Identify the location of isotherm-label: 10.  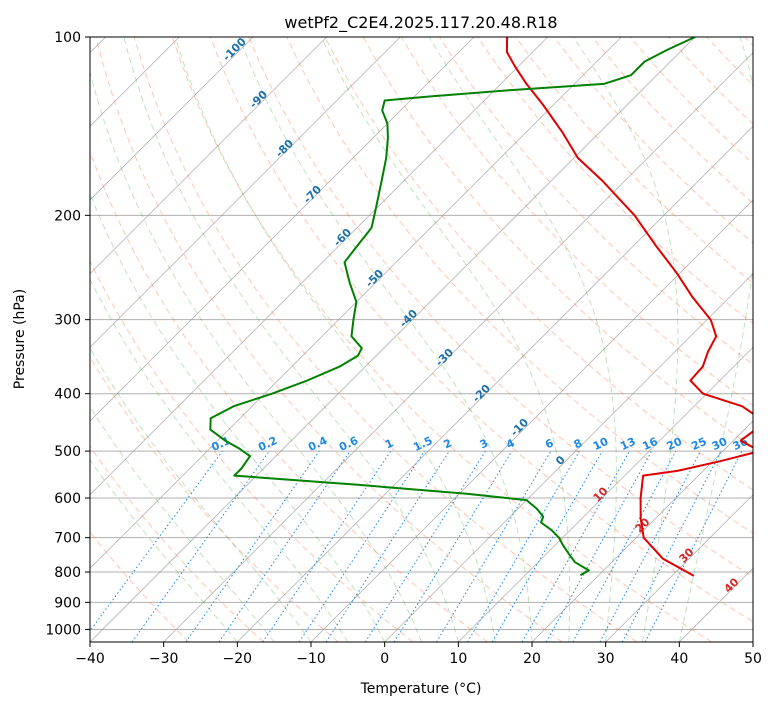
(601, 494).